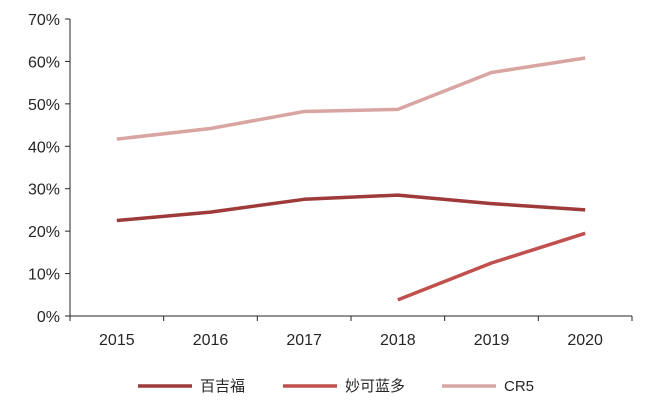  Describe the element at coordinates (519, 386) in the screenshot. I see `legend-label-3: CR5` at that location.